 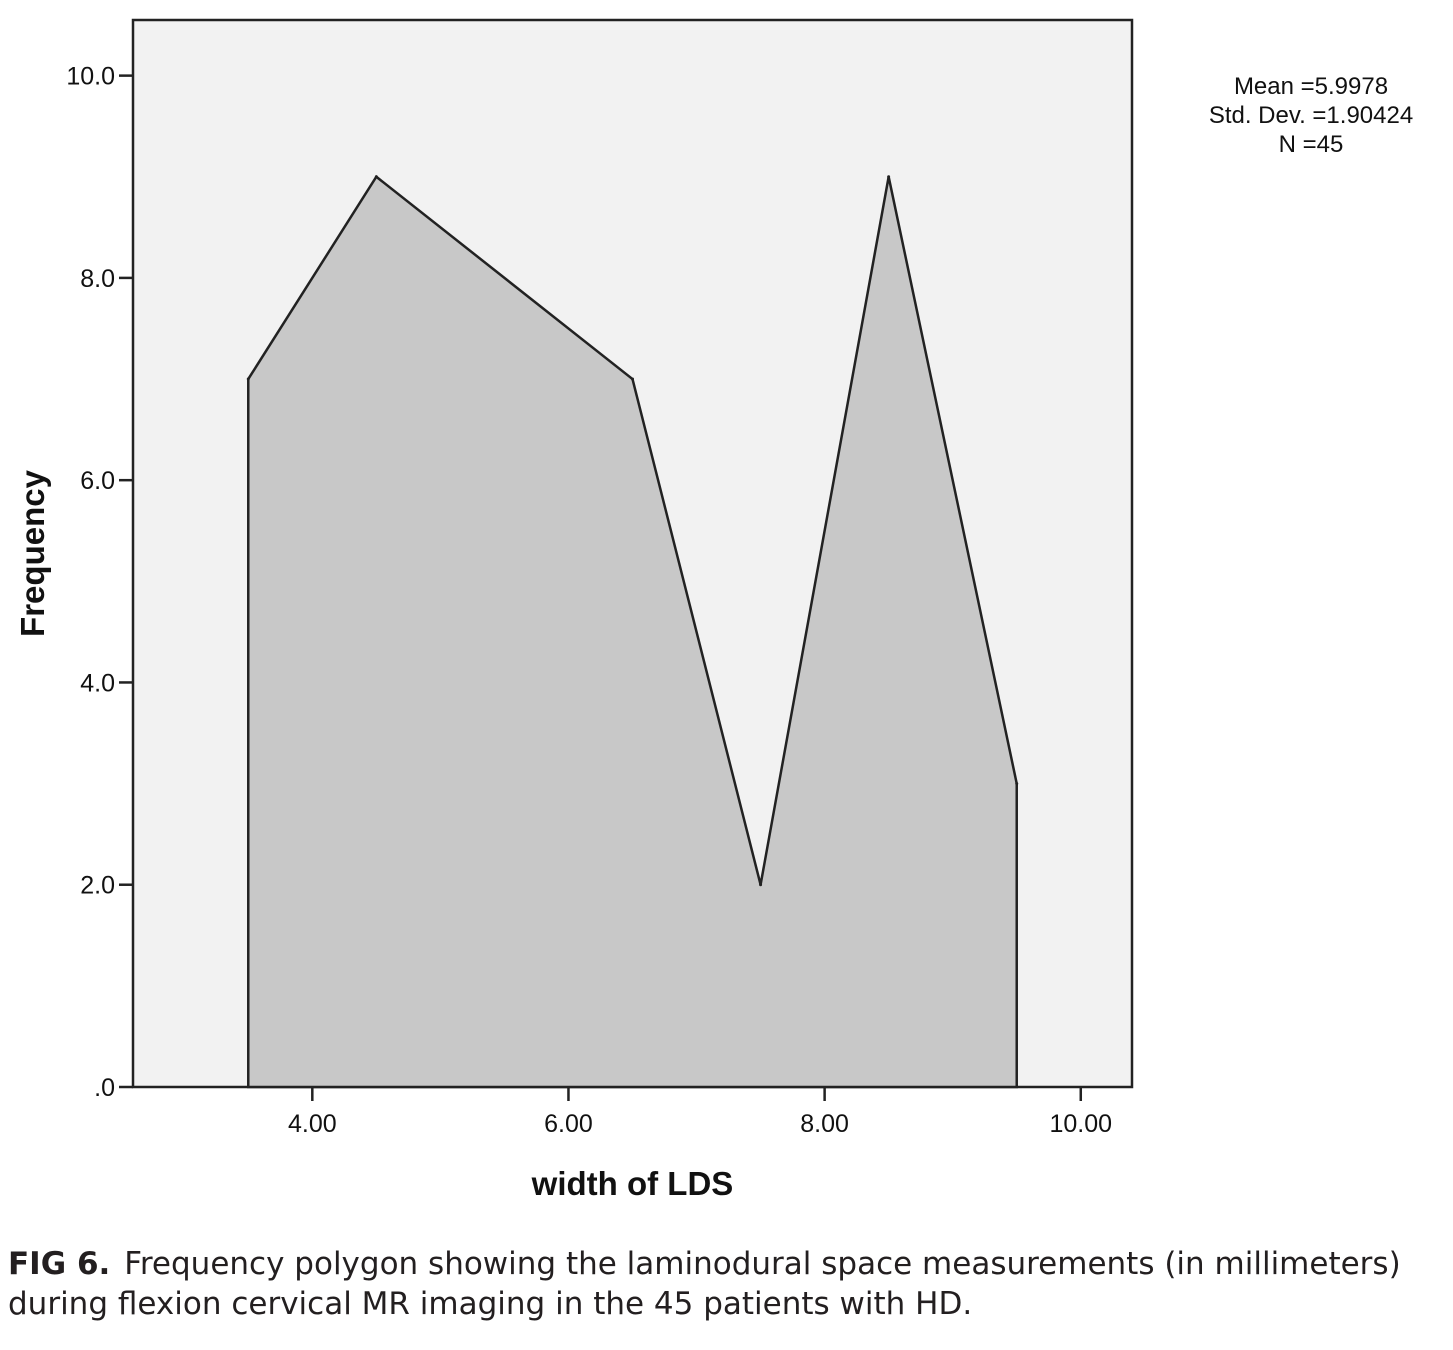 What do you see at coordinates (568, 1124) in the screenshot?
I see `x-tick-label: 6.00` at bounding box center [568, 1124].